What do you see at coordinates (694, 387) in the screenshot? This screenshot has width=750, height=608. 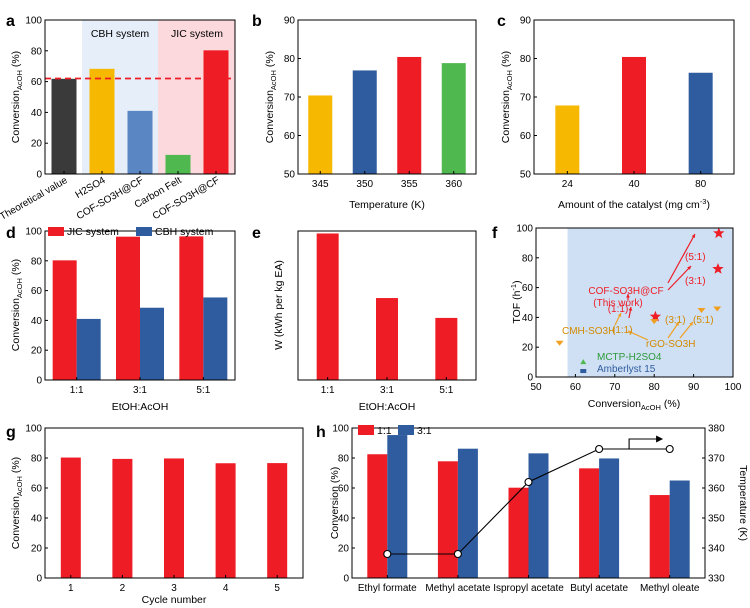 I see `panel-f-xtick-label: 90` at bounding box center [694, 387].